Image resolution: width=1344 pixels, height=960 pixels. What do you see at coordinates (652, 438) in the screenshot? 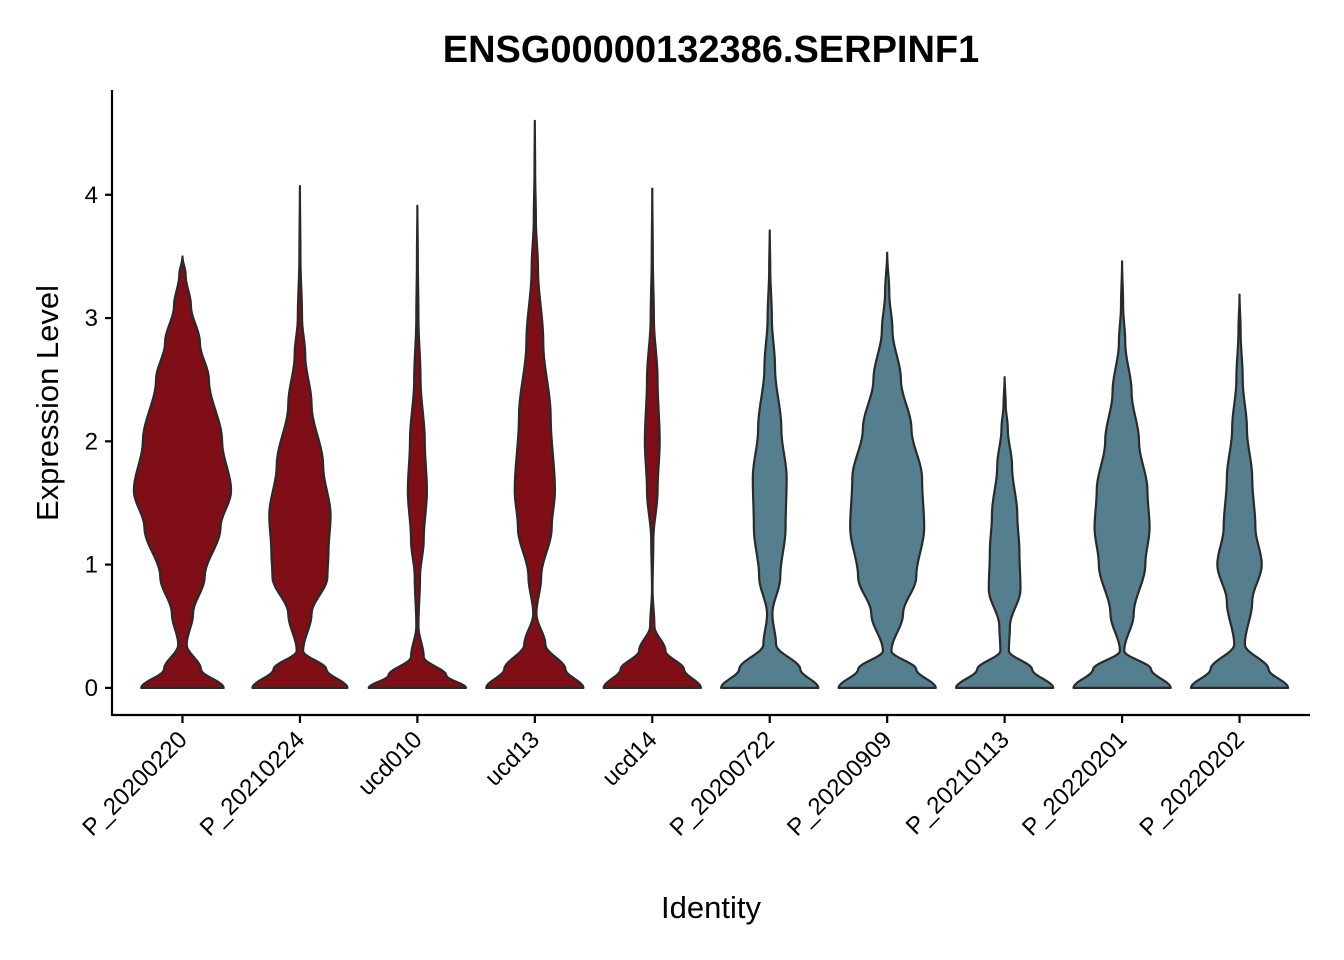
I see `violin-ucd14` at bounding box center [652, 438].